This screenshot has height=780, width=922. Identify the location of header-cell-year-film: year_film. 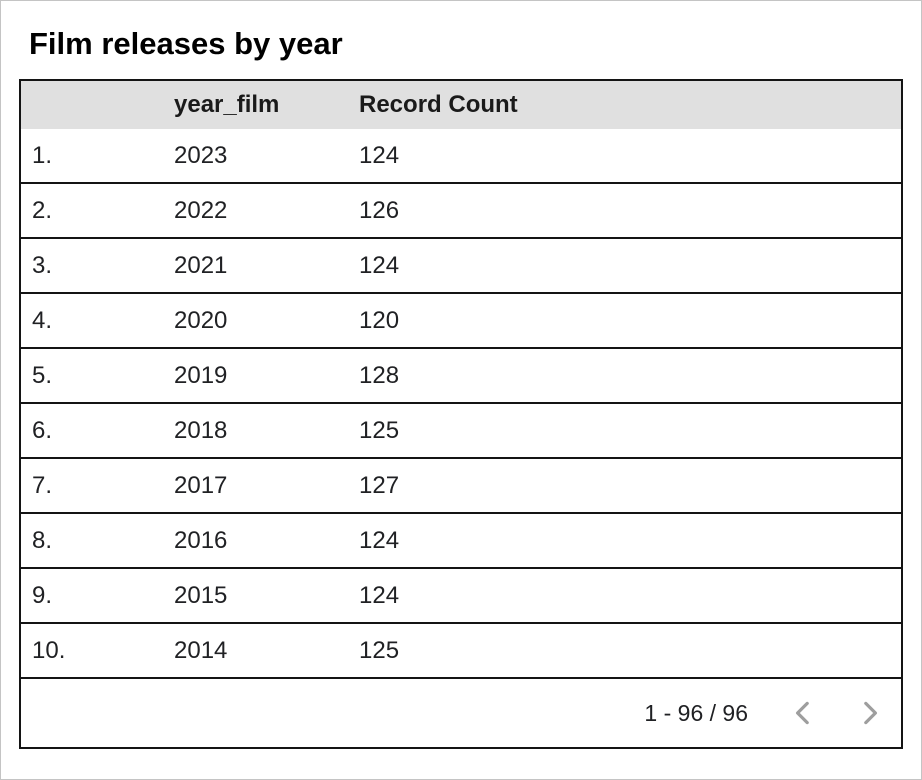
(227, 104).